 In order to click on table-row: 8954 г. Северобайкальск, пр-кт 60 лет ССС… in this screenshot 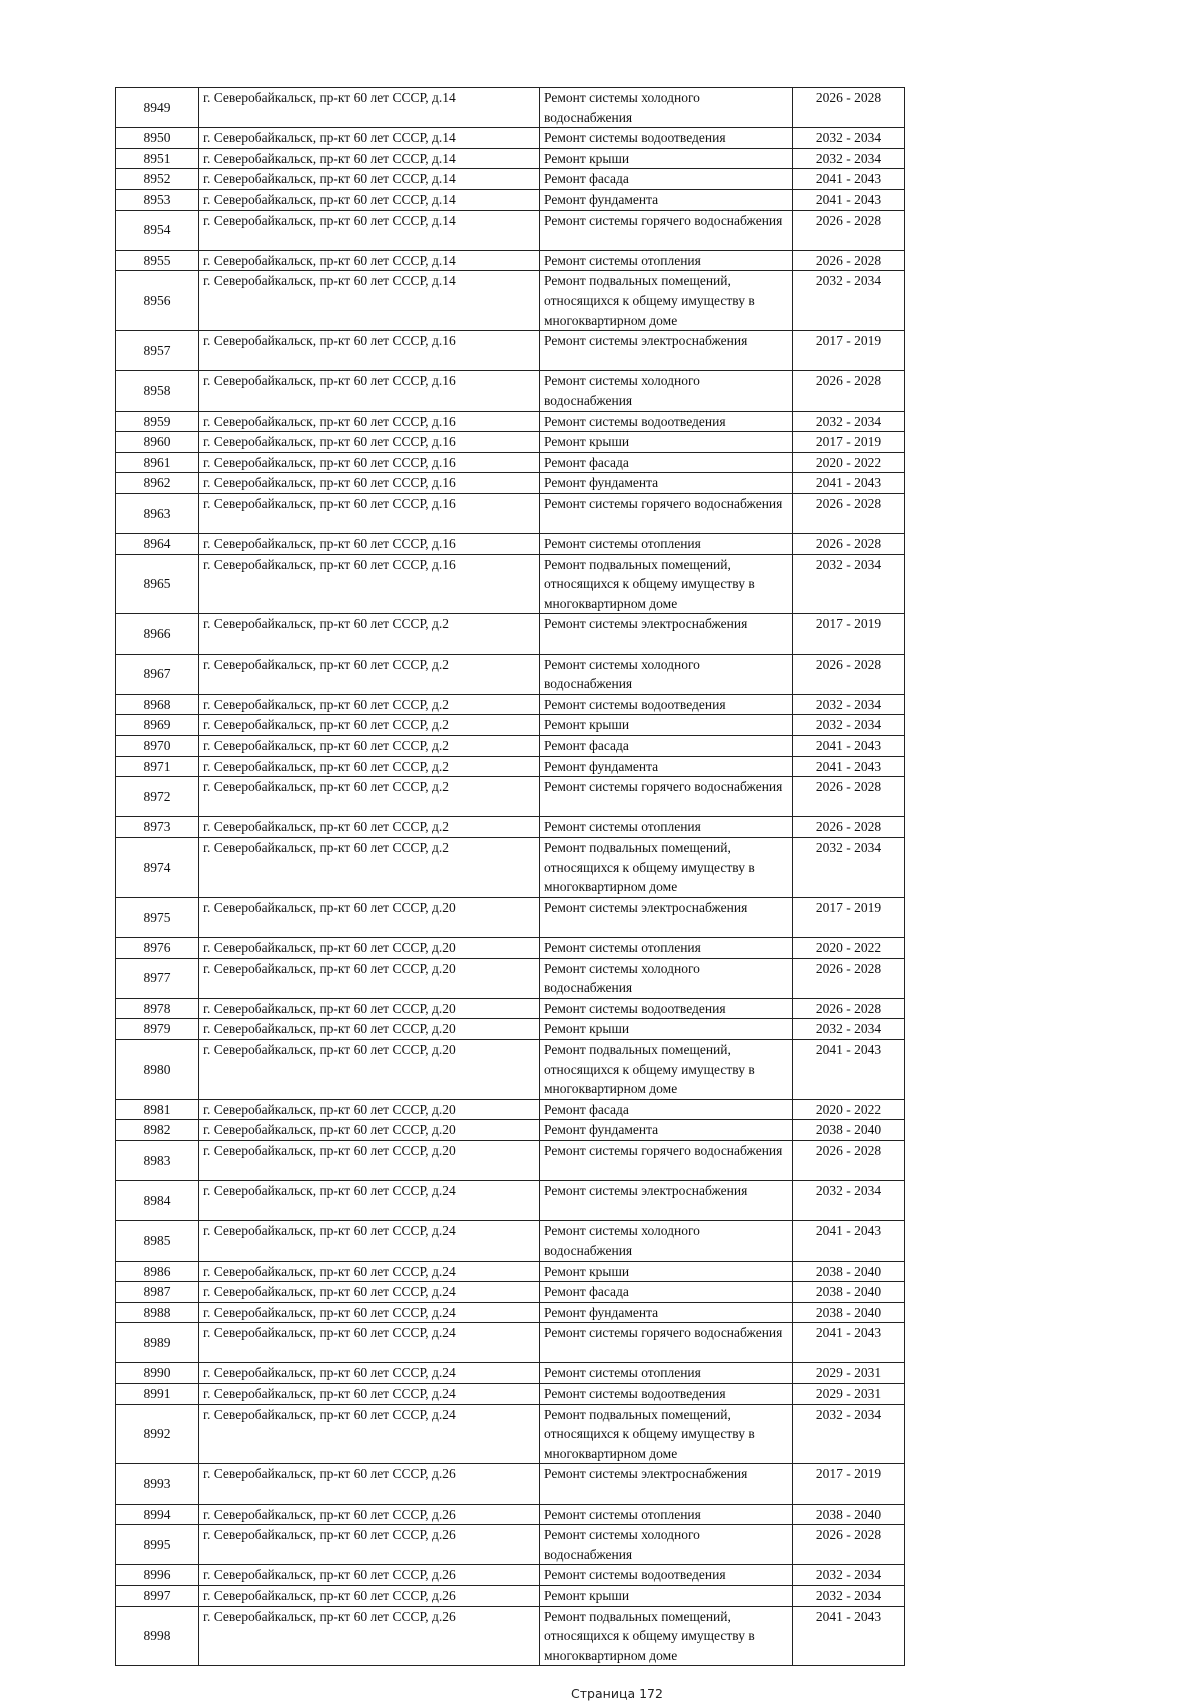, I will do `click(510, 230)`.